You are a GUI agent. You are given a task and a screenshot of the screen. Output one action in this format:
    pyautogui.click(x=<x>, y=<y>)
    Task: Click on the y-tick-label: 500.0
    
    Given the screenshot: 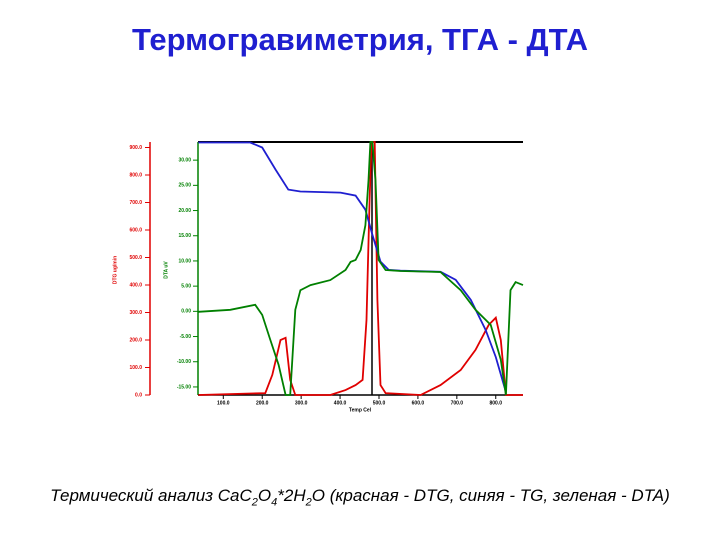 What is the action you would take?
    pyautogui.click(x=135, y=258)
    